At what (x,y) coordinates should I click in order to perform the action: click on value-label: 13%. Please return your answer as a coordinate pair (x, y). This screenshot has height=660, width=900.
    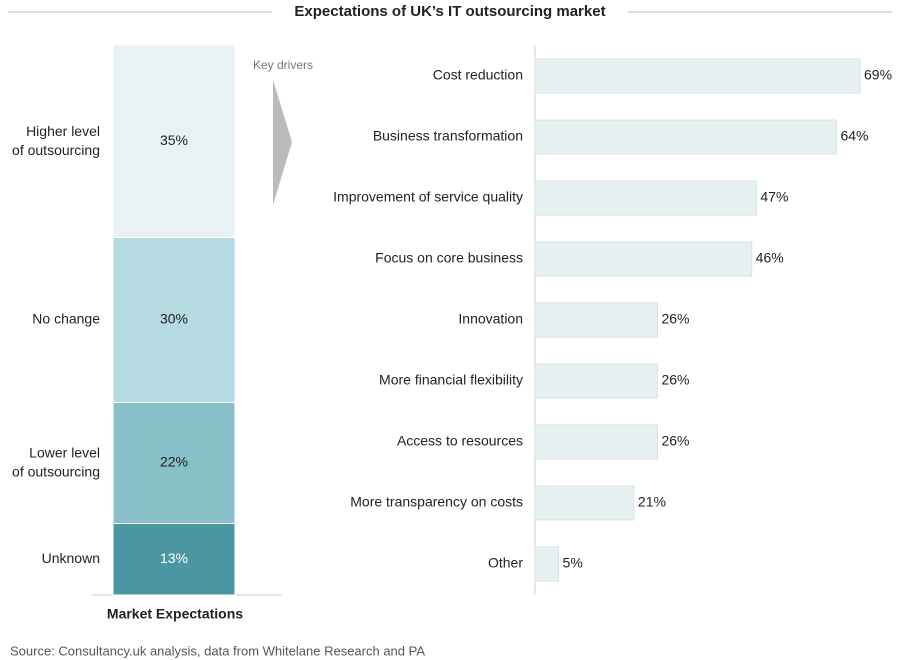
    Looking at the image, I should click on (174, 558).